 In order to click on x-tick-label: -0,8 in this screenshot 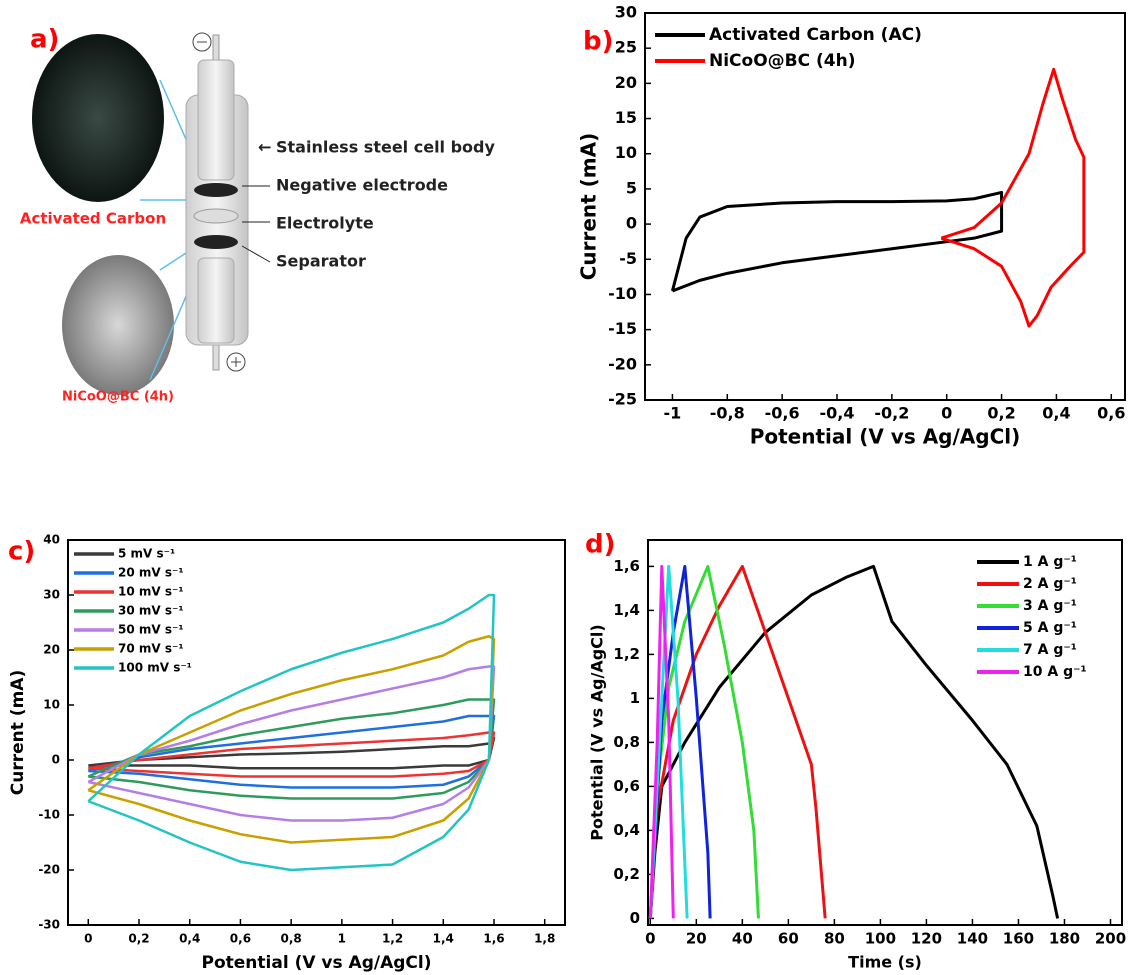, I will do `click(727, 413)`.